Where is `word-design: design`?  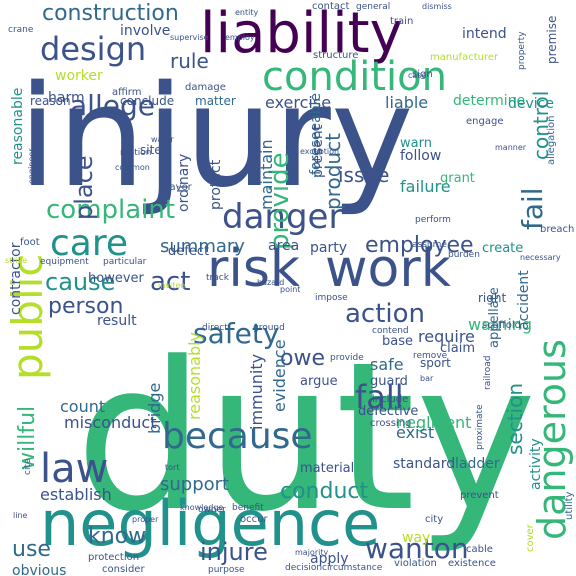 word-design: design is located at coordinates (93, 49).